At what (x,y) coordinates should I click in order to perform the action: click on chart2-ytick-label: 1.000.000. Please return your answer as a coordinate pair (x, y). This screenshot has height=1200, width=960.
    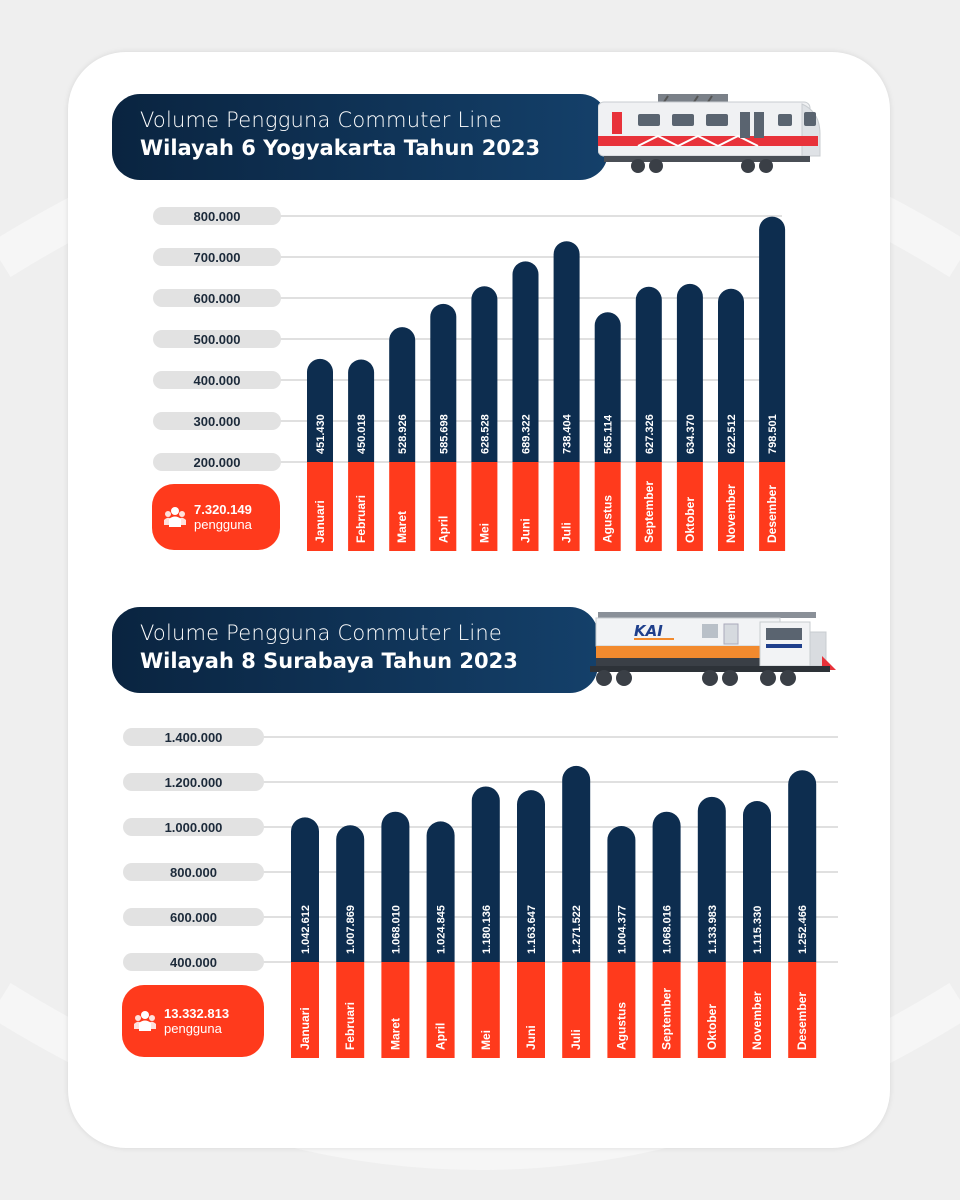
    Looking at the image, I should click on (194, 827).